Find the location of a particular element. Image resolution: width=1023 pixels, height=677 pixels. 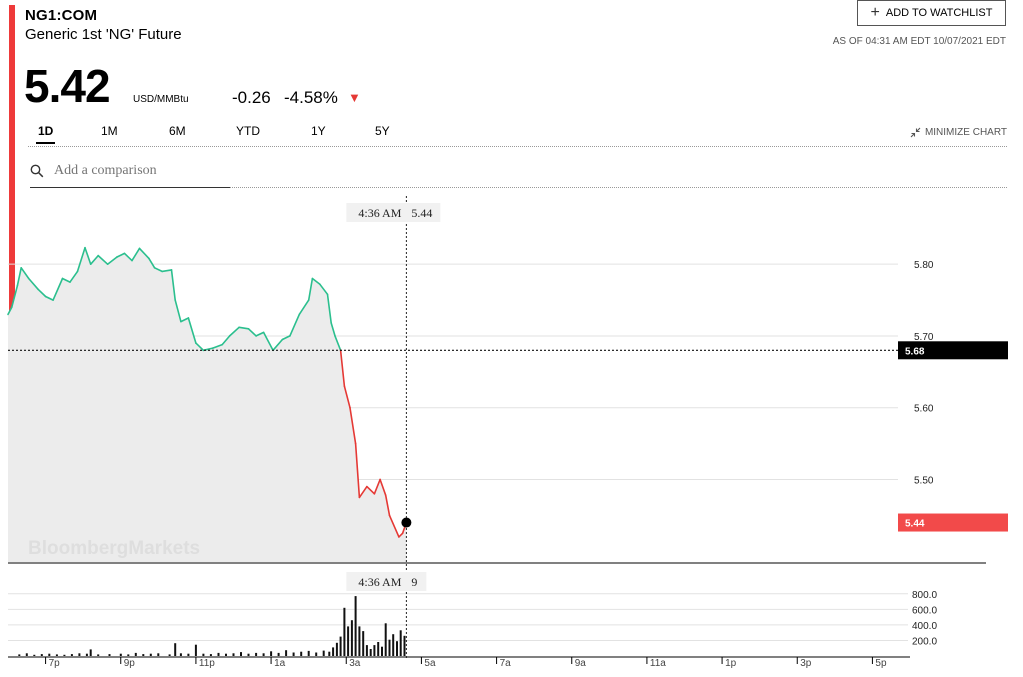

comparison-search is located at coordinates (130, 171).